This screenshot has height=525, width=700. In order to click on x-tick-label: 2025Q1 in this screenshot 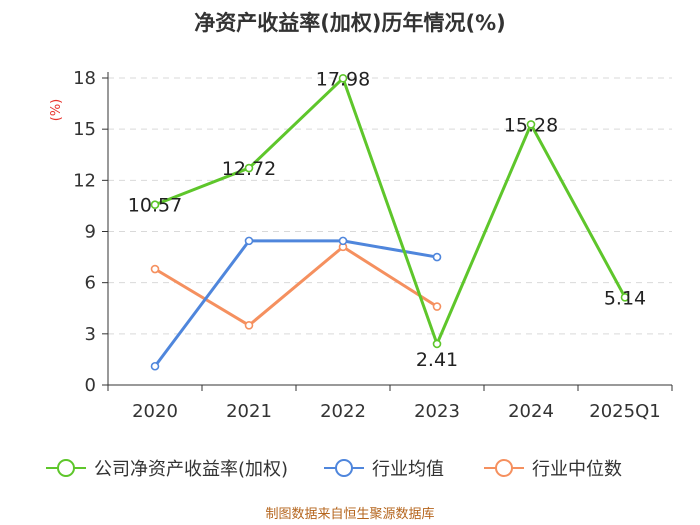, I will do `click(624, 411)`.